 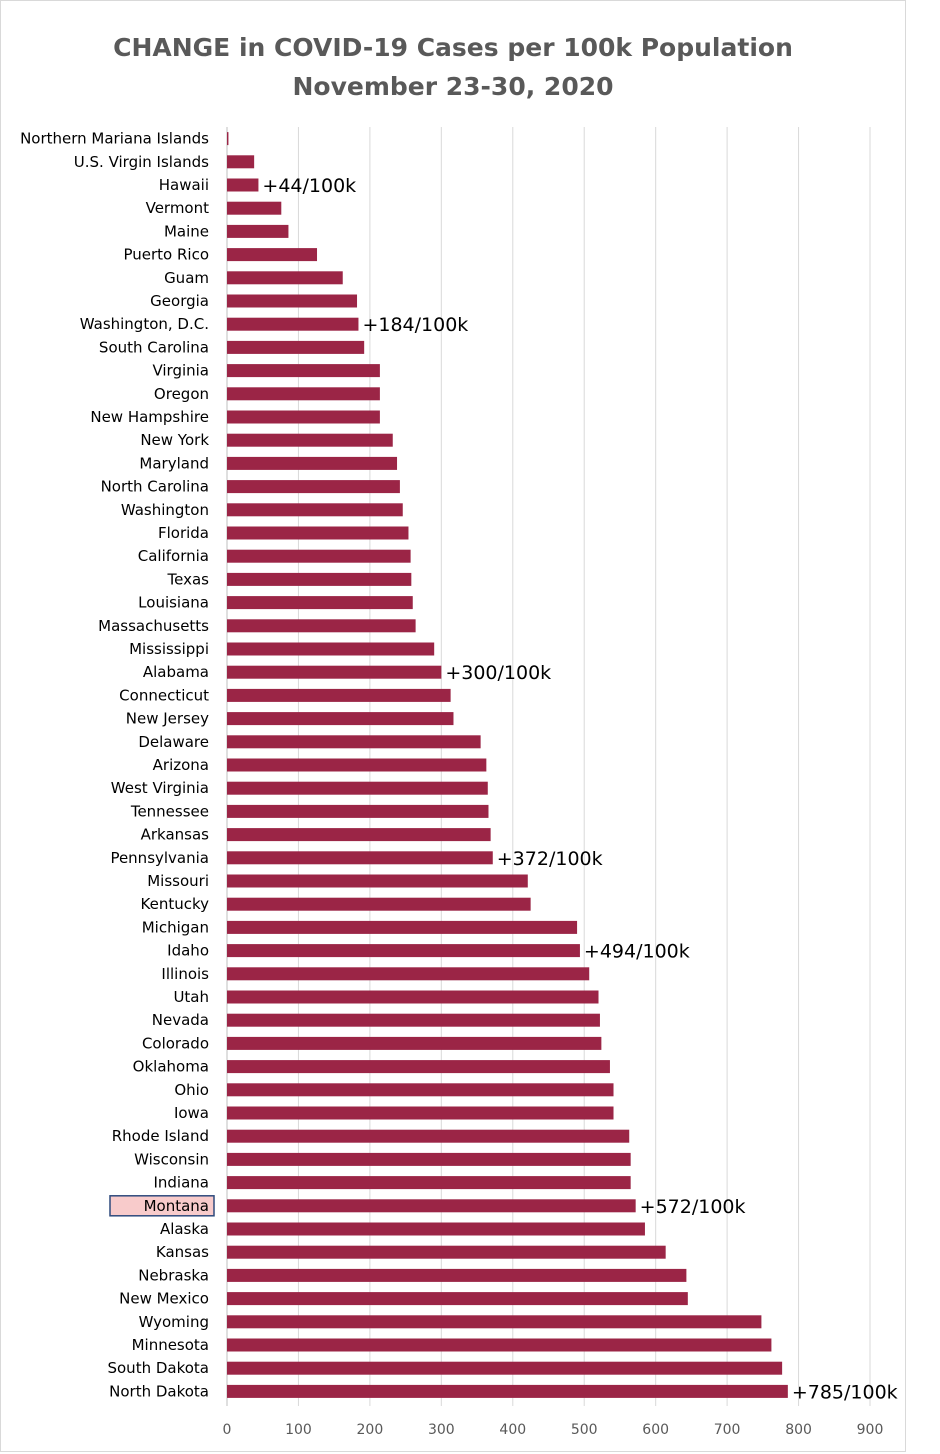 I want to click on category-label: New York, so click(x=174, y=440).